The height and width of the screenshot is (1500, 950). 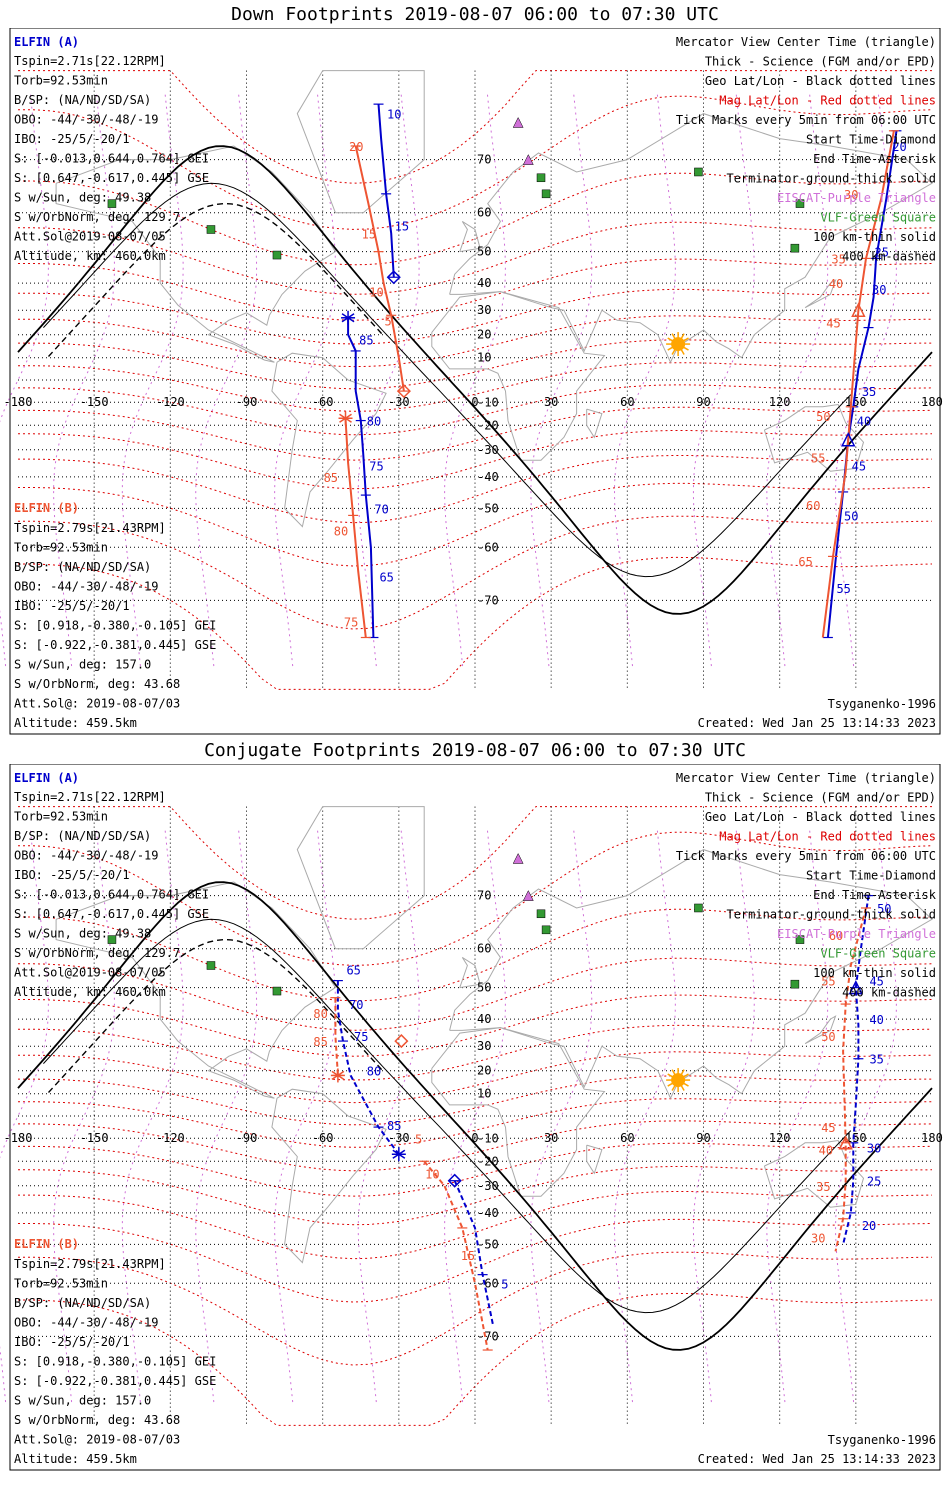 What do you see at coordinates (827, 837) in the screenshot?
I see `legend-line: Mag Lat/Lon - Red dotted lines` at bounding box center [827, 837].